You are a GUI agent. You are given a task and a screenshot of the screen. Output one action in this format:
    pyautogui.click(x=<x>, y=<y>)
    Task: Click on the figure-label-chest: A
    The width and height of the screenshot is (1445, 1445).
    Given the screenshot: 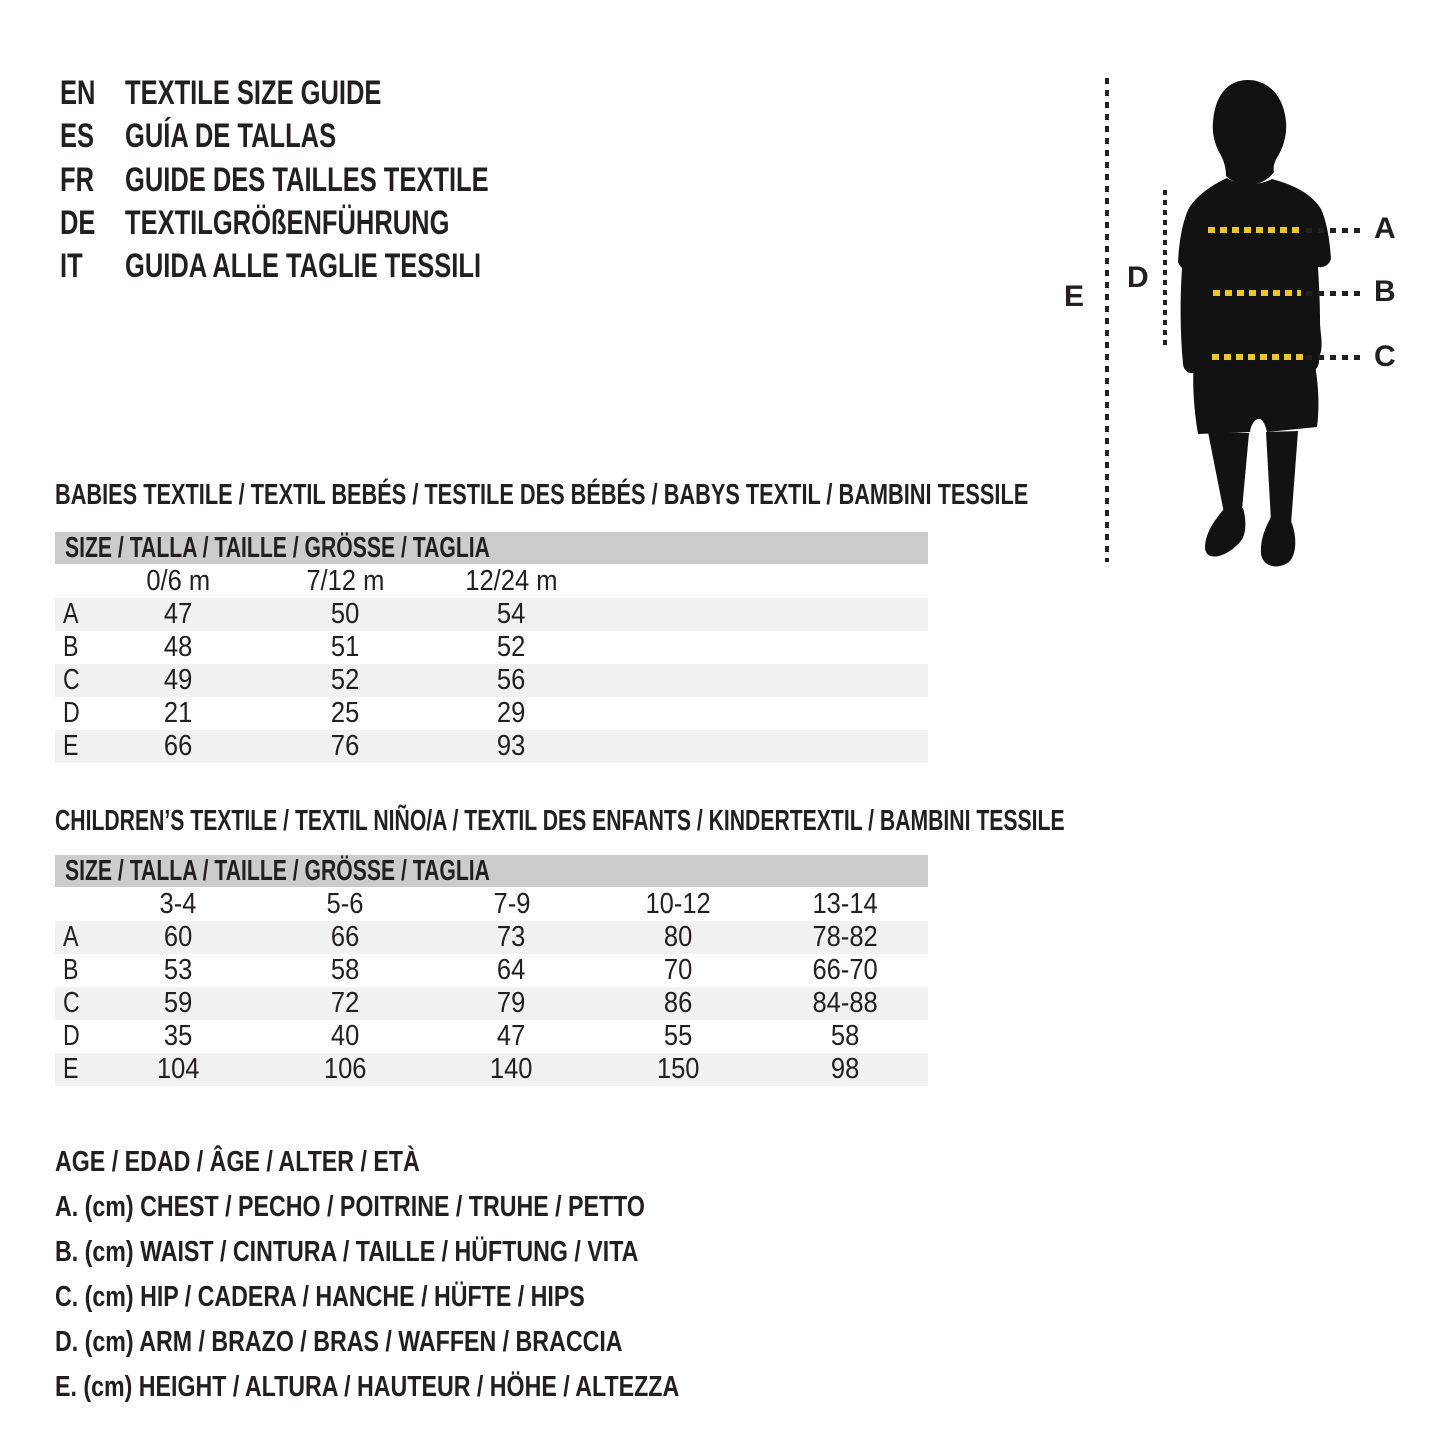 What is the action you would take?
    pyautogui.click(x=1385, y=228)
    